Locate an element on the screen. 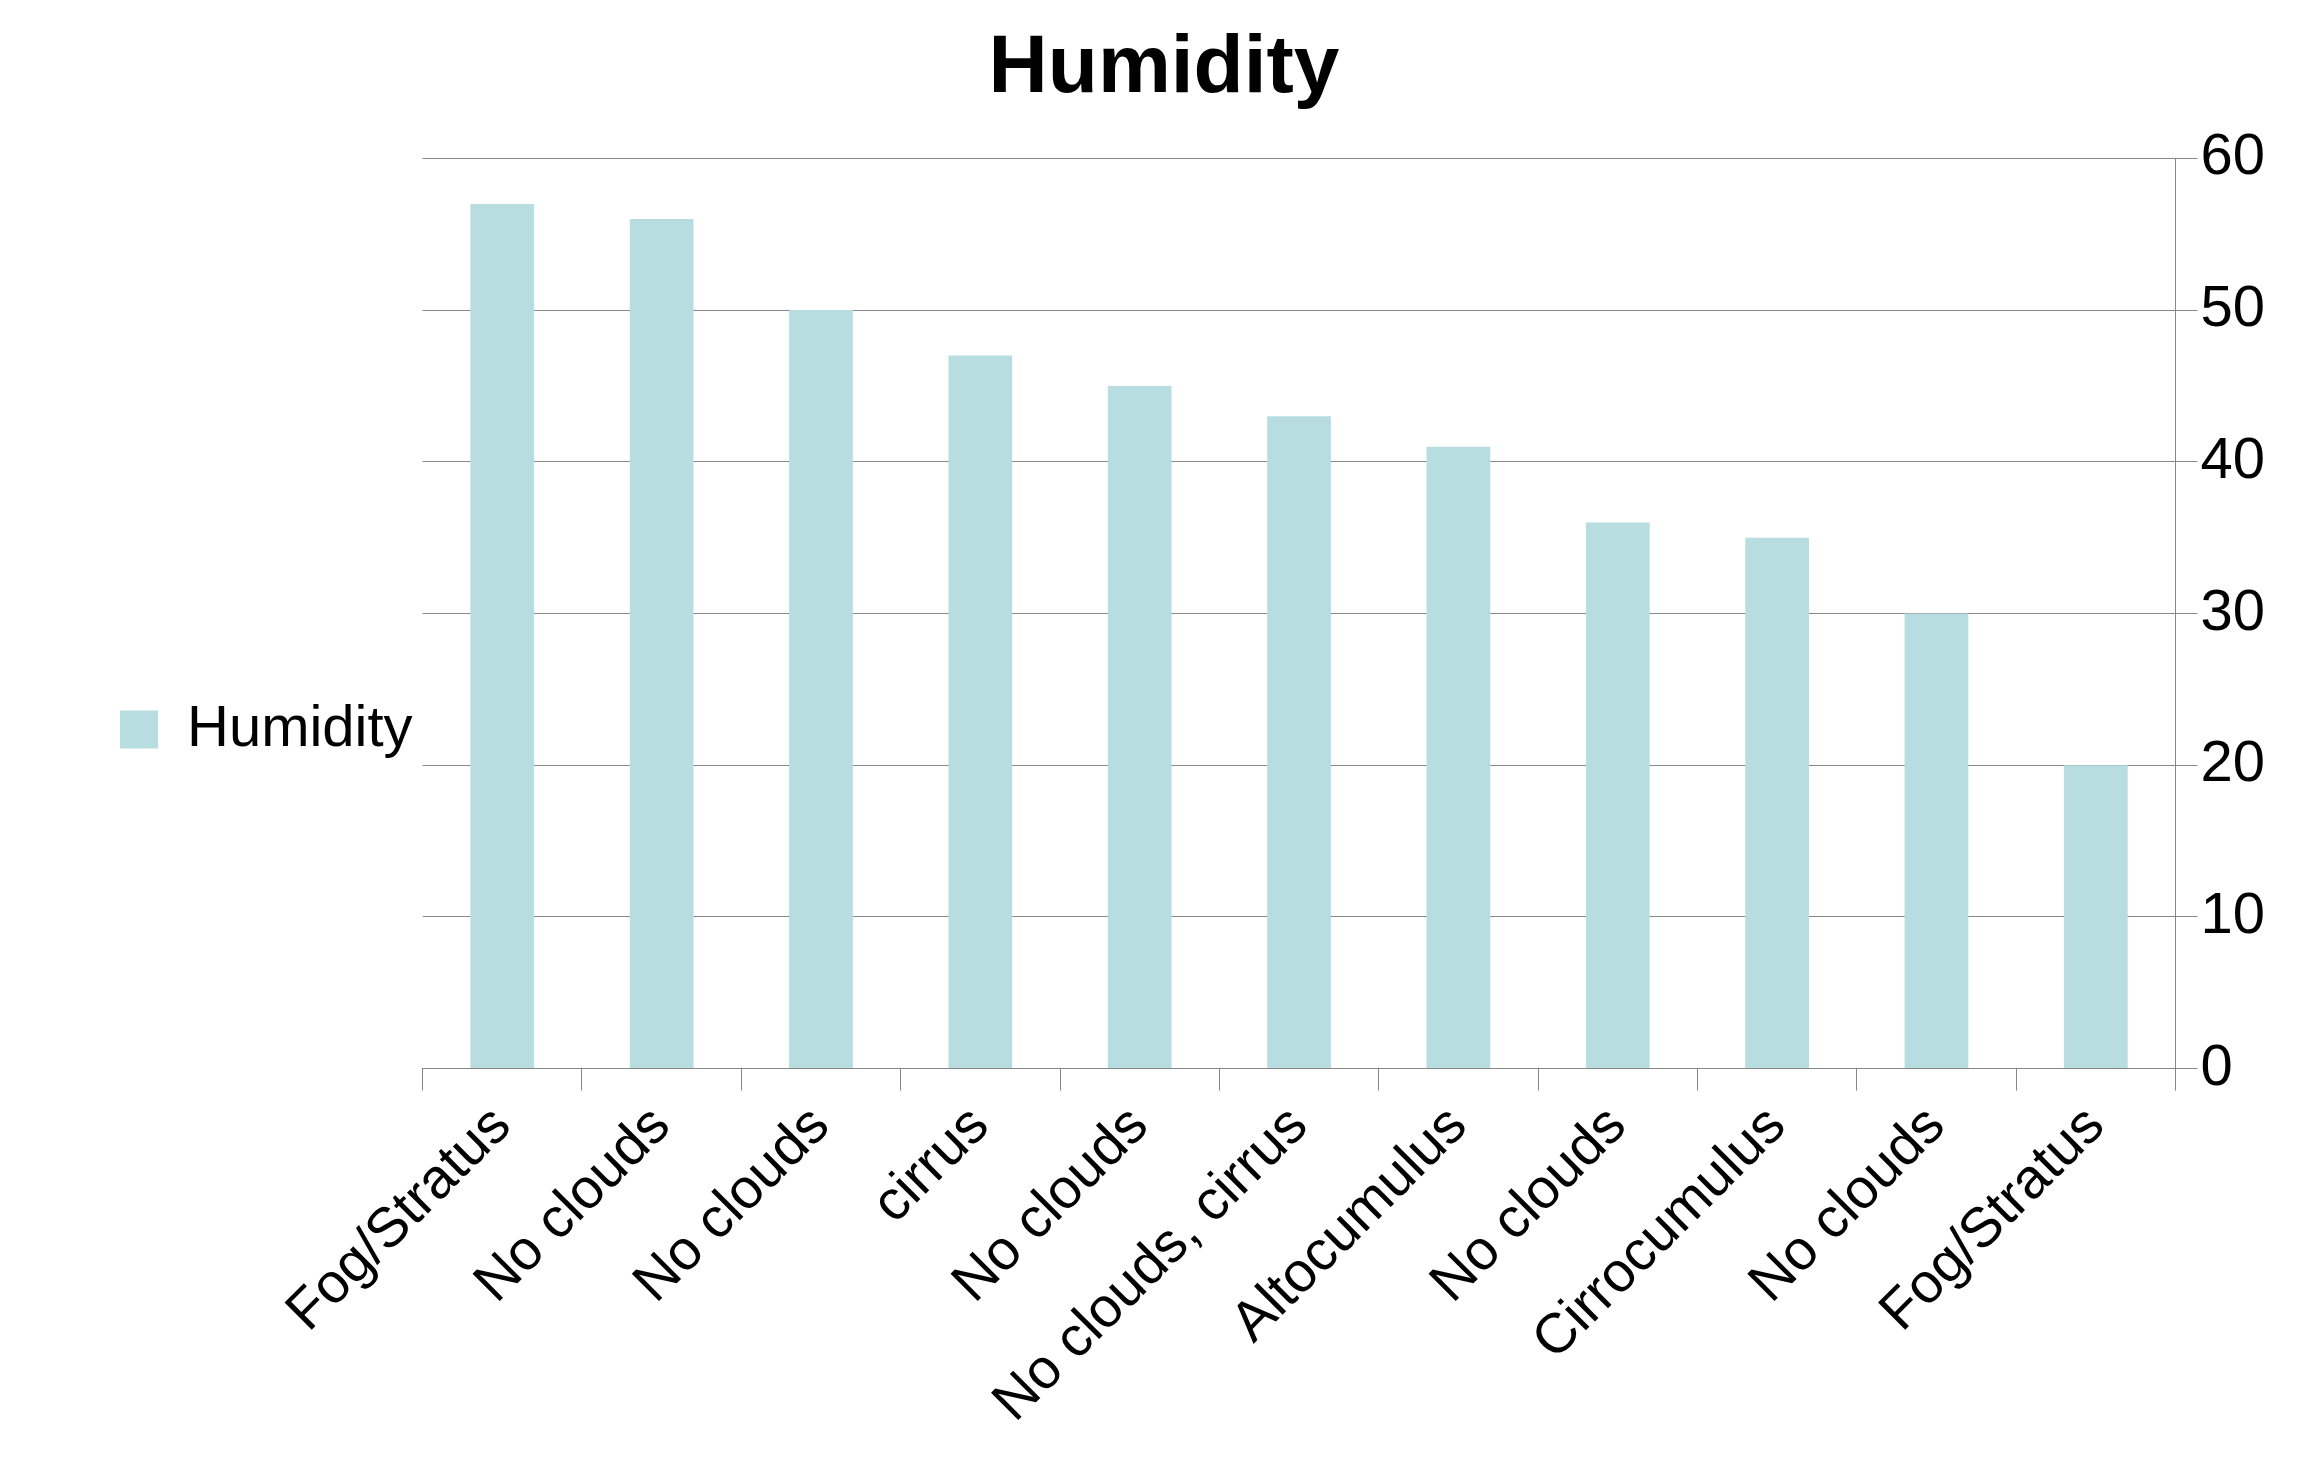 The image size is (2308, 1459). legend-label: Humidity is located at coordinates (300, 725).